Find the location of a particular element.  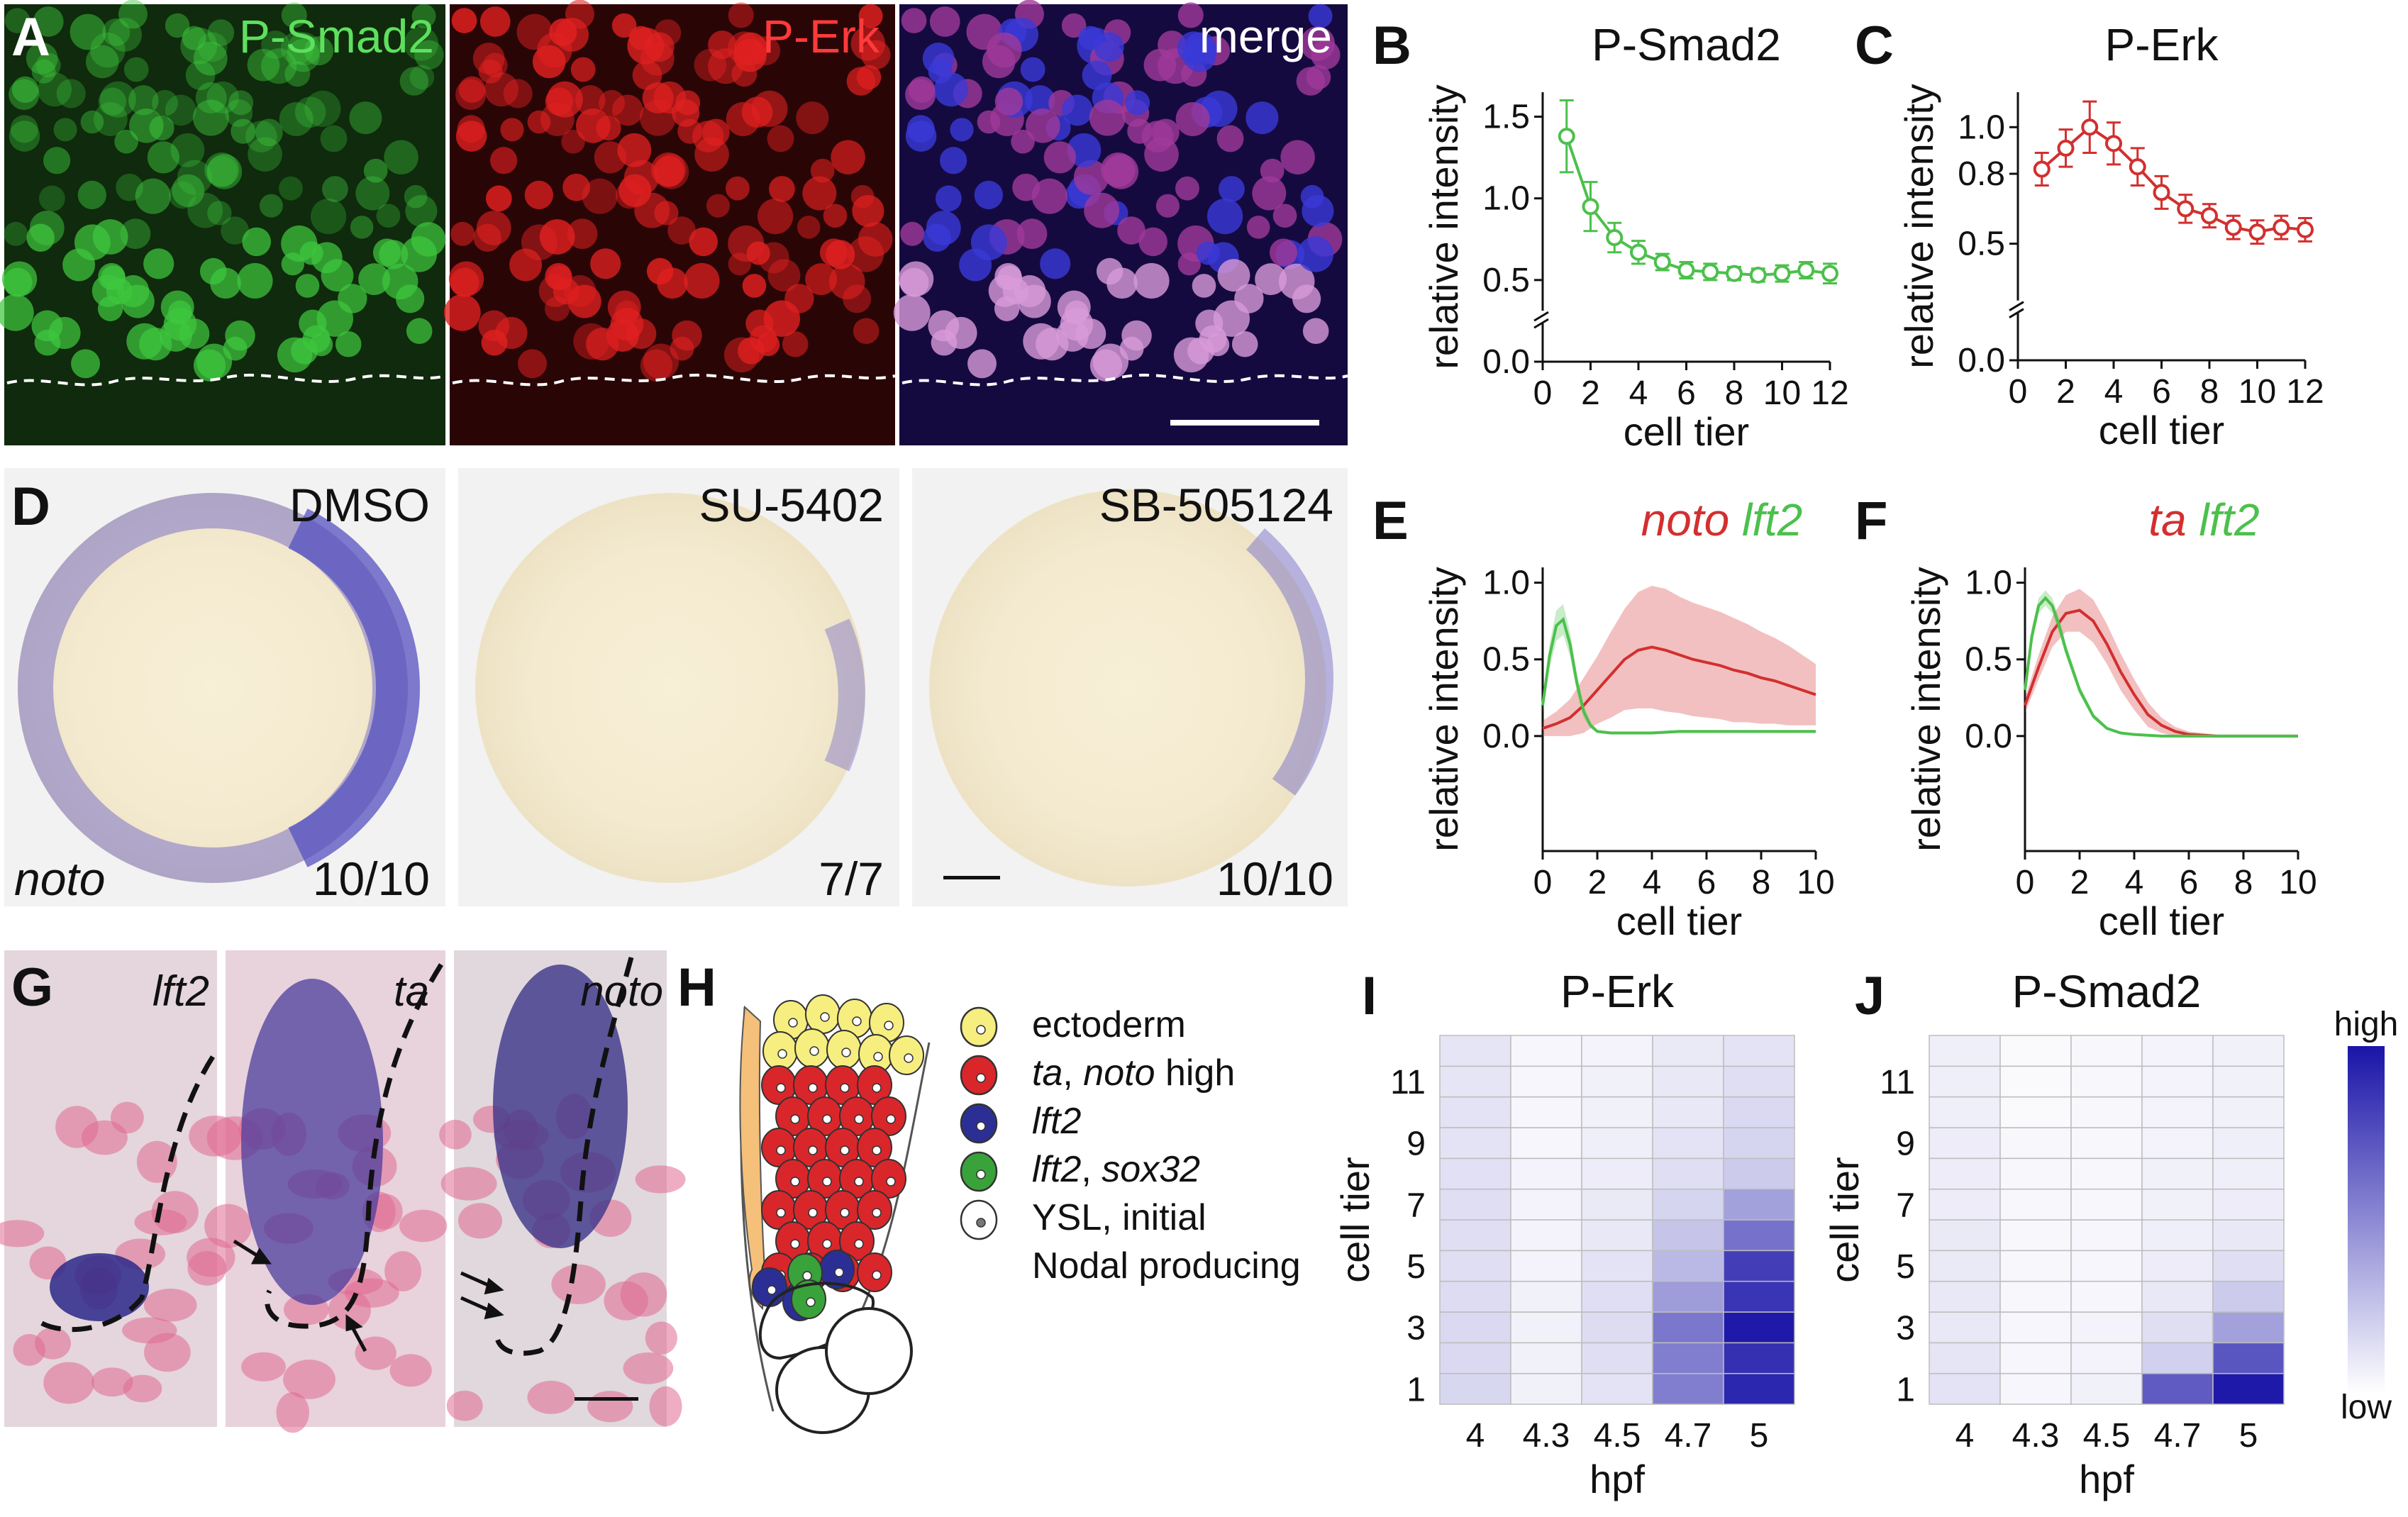

condition-label-su5402: SU-5402 is located at coordinates (792, 505).